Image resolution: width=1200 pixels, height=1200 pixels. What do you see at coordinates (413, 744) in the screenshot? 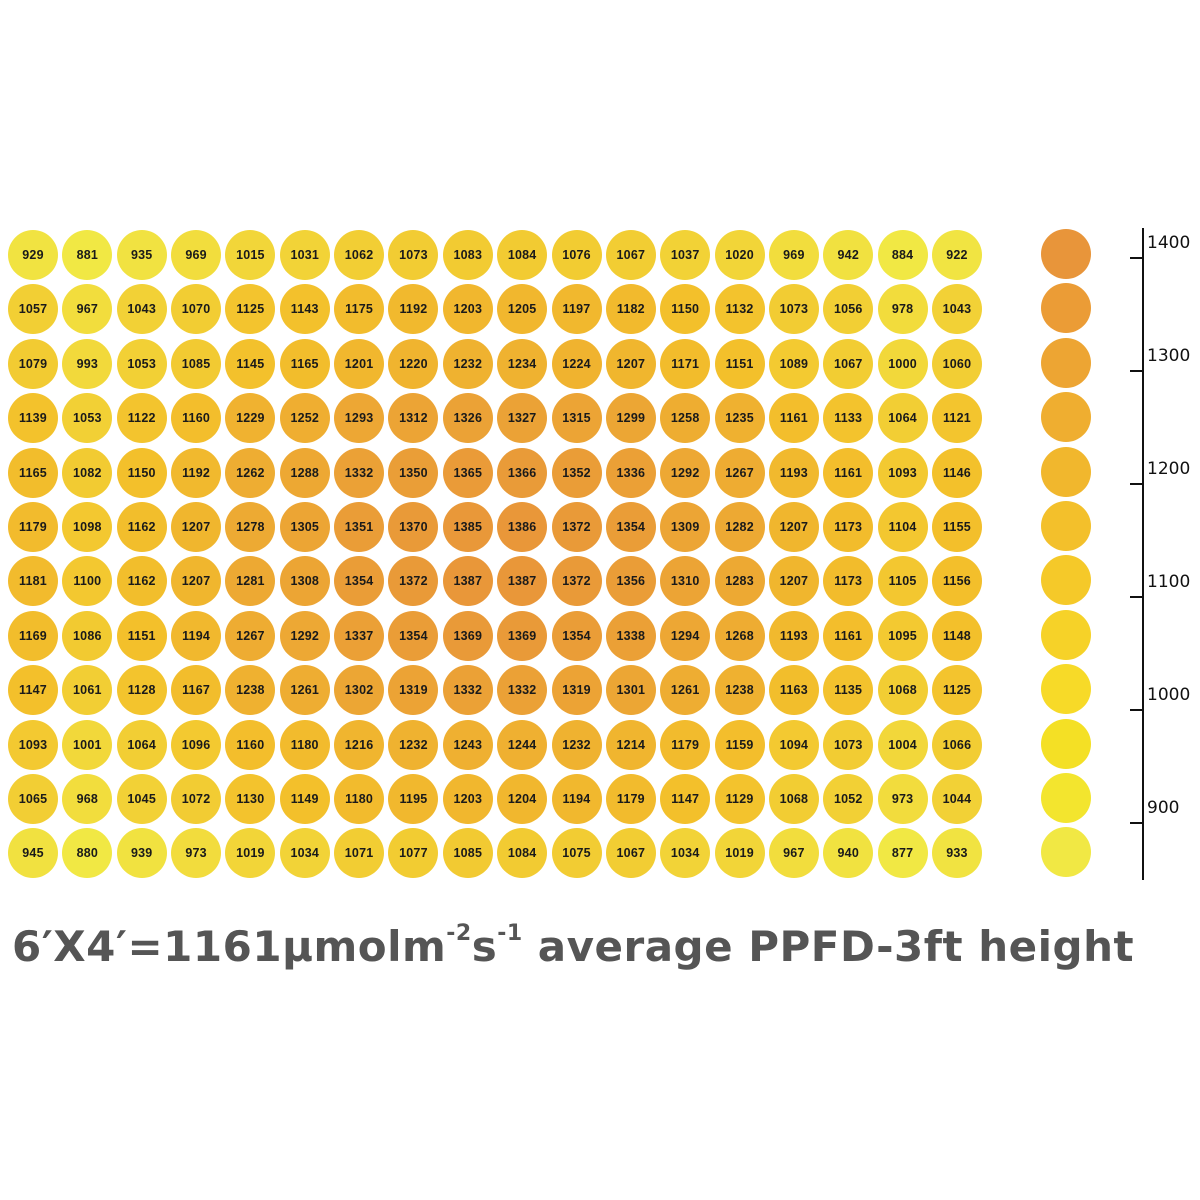
I see `heatmap-cell-r10-c8: 1232` at bounding box center [413, 744].